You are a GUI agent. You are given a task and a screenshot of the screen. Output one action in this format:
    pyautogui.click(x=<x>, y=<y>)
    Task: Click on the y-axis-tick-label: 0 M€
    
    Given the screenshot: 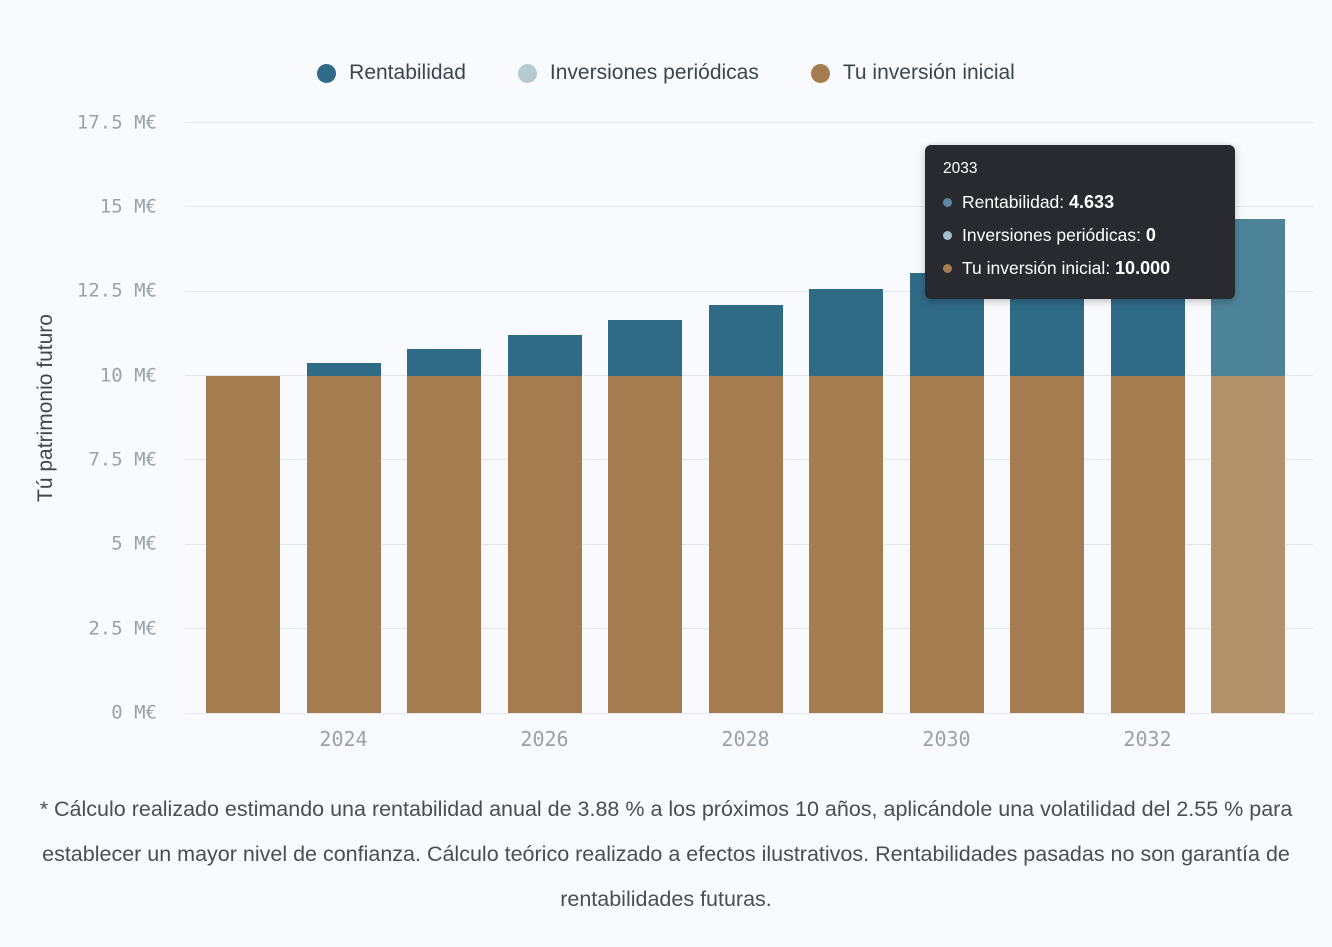 What is the action you would take?
    pyautogui.click(x=134, y=712)
    